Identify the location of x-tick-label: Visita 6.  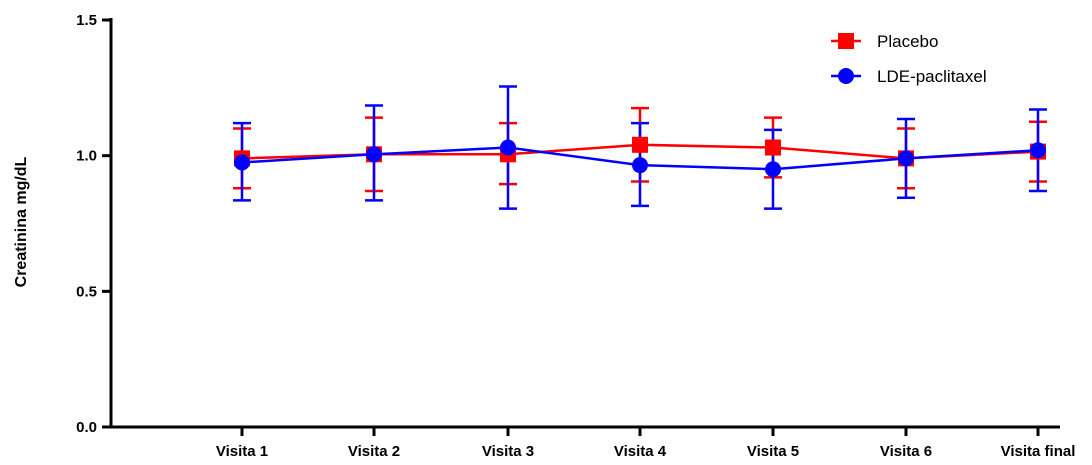
(906, 451).